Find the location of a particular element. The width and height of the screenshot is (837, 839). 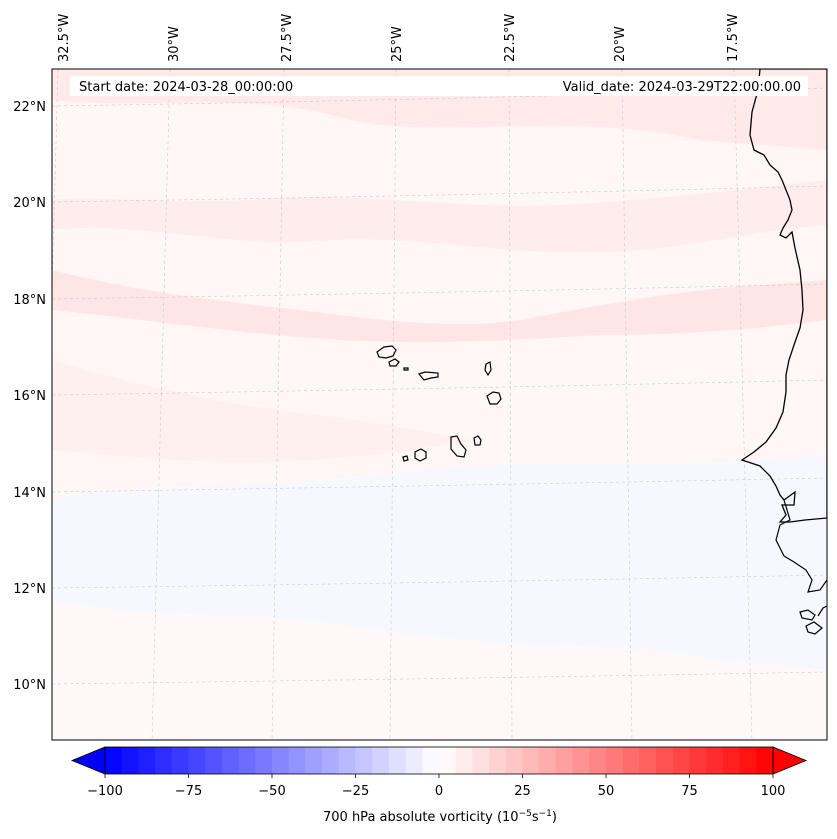

colorbar-ticks: −100 −75 −50 −25 0 25 50 75 100 is located at coordinates (436, 786).